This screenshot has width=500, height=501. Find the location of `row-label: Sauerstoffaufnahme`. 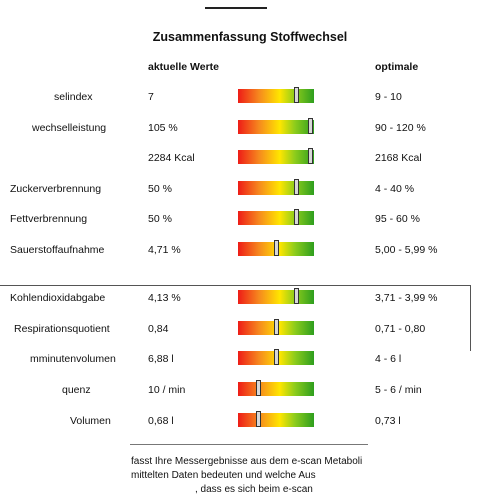

row-label: Sauerstoffaufnahme is located at coordinates (57, 250).